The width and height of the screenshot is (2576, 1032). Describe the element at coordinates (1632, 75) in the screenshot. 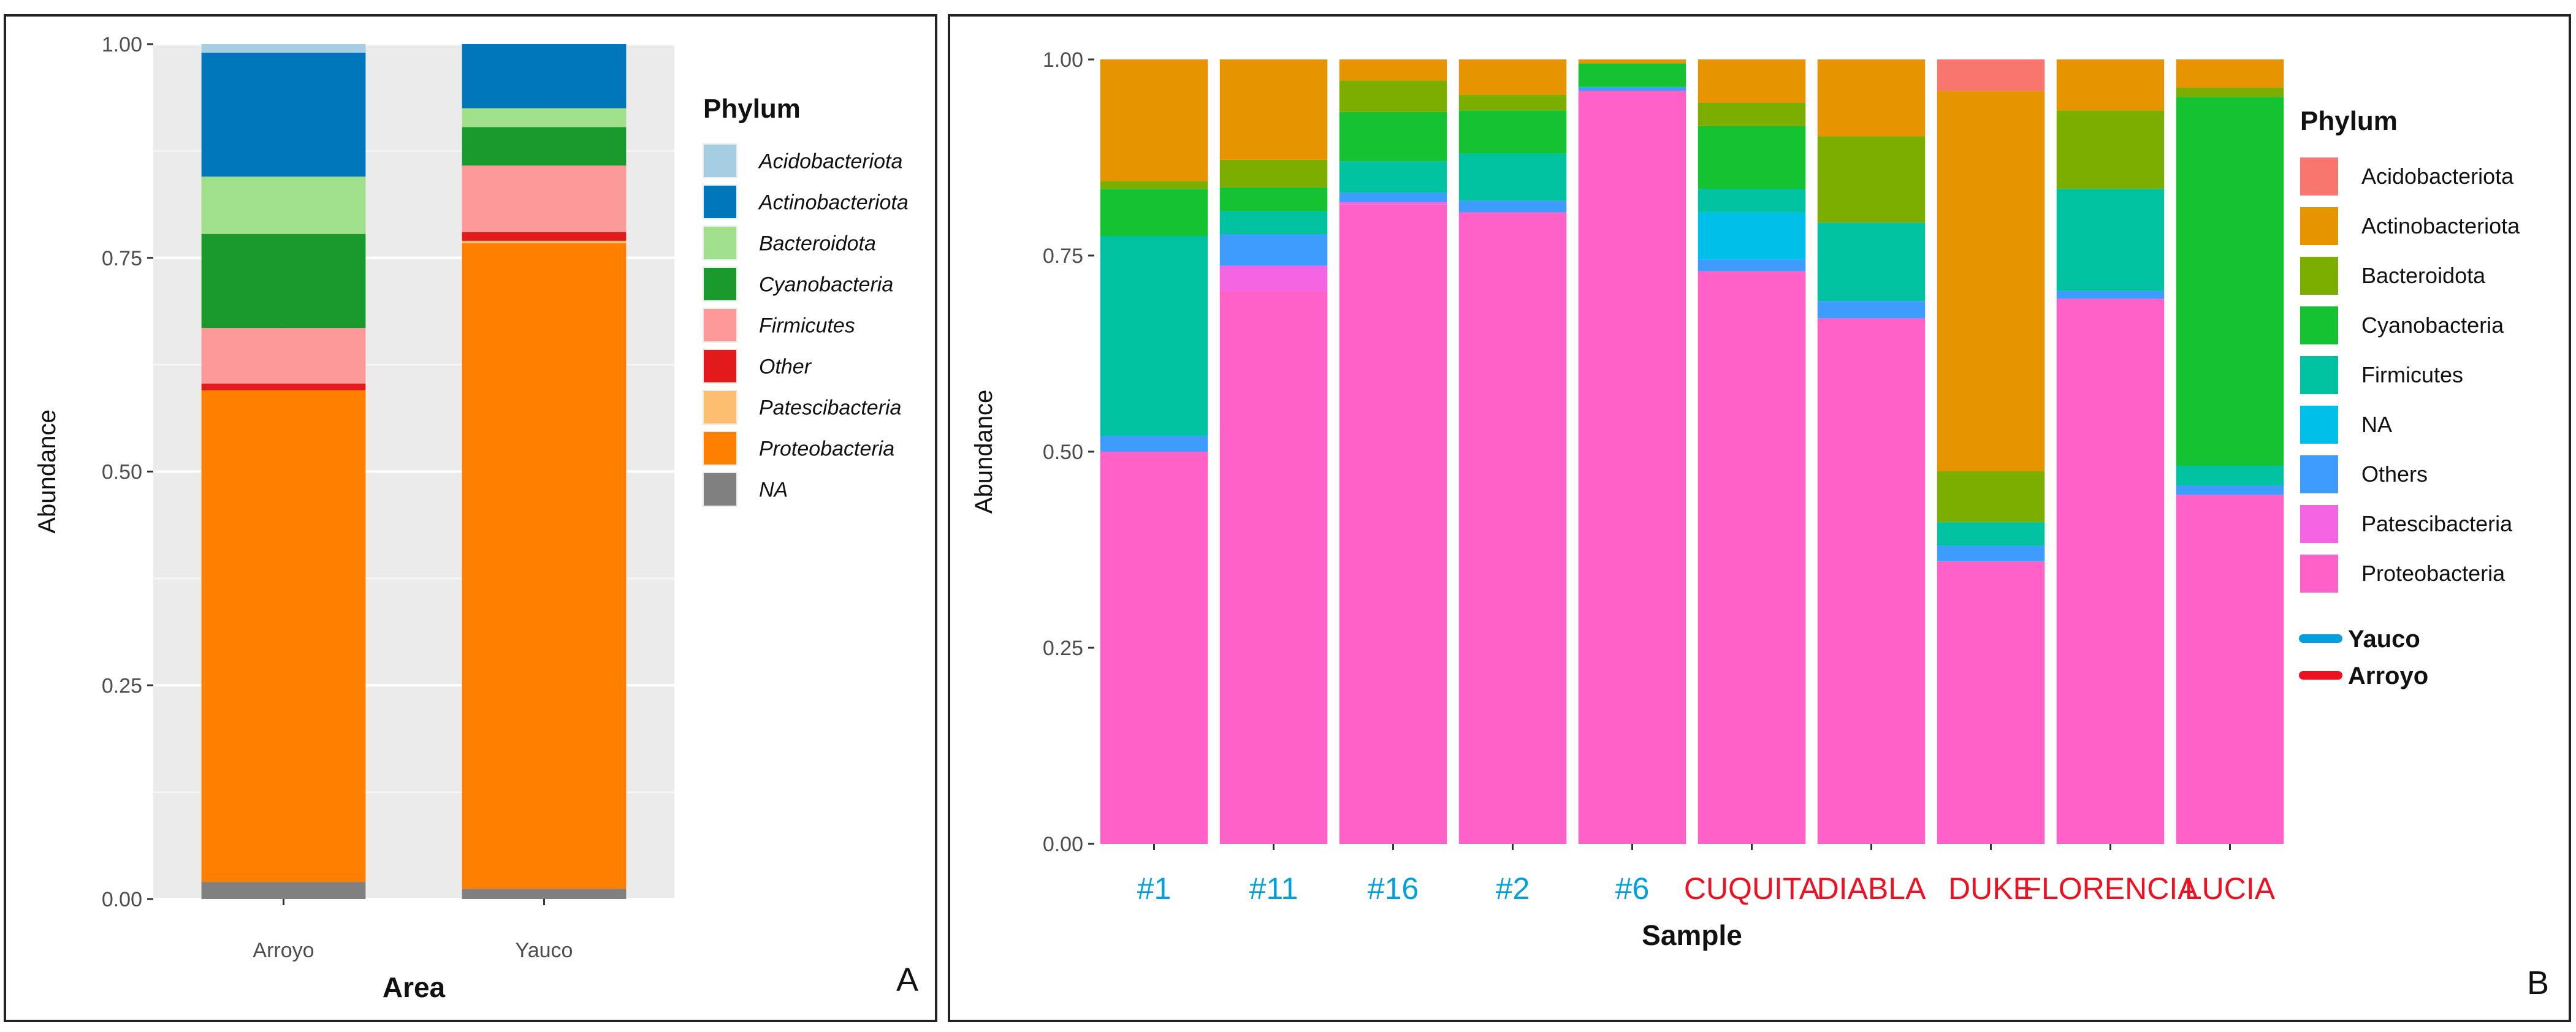

I see `bar-6-cyanobacteria` at that location.